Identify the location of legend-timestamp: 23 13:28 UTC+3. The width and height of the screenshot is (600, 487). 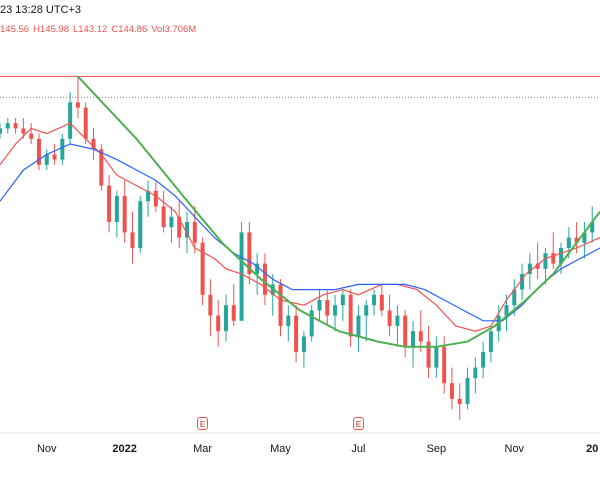
(41, 10).